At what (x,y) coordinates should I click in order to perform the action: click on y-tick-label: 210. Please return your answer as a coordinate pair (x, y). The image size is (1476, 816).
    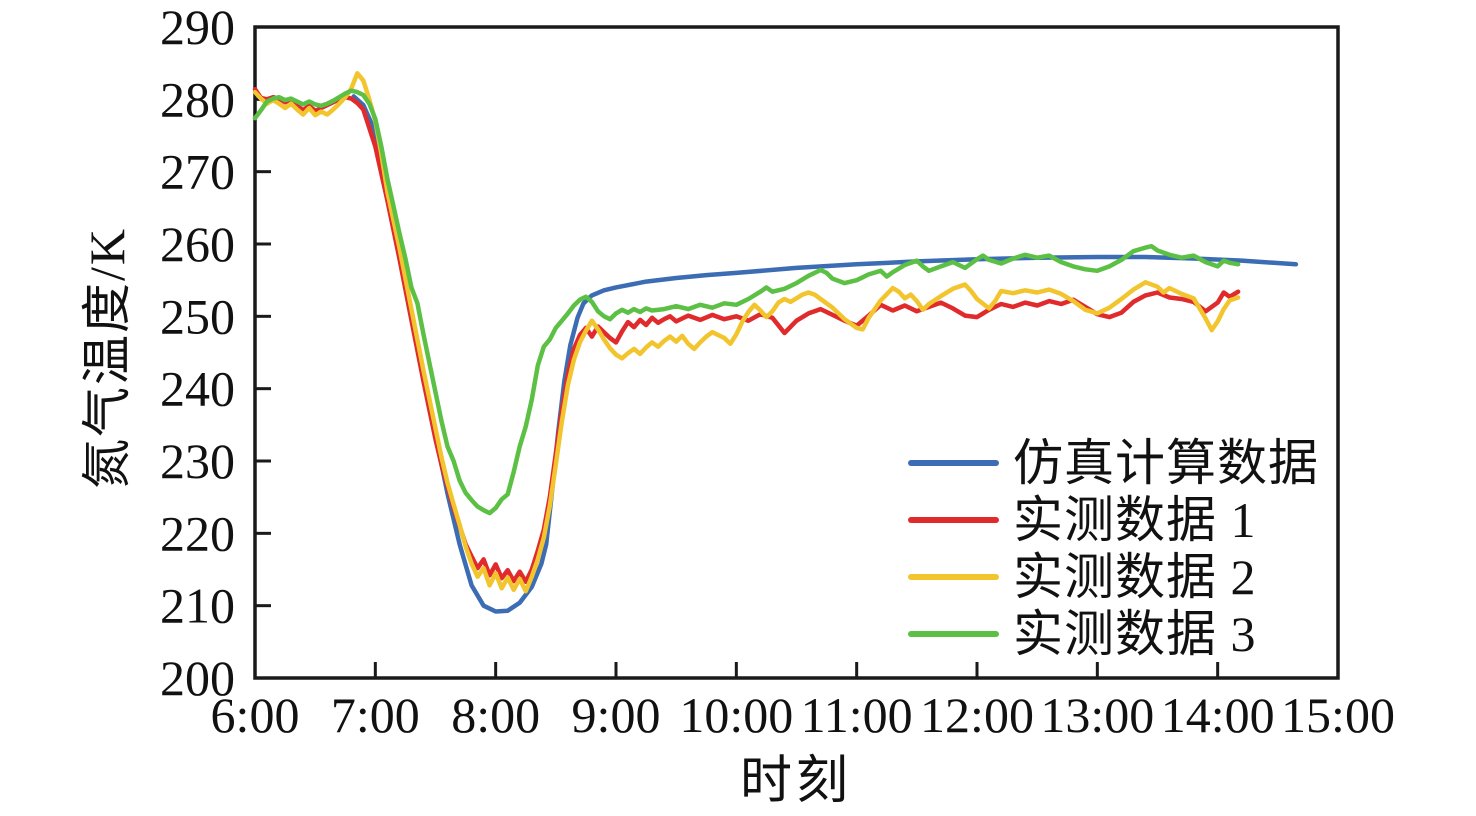
    Looking at the image, I should click on (197, 606).